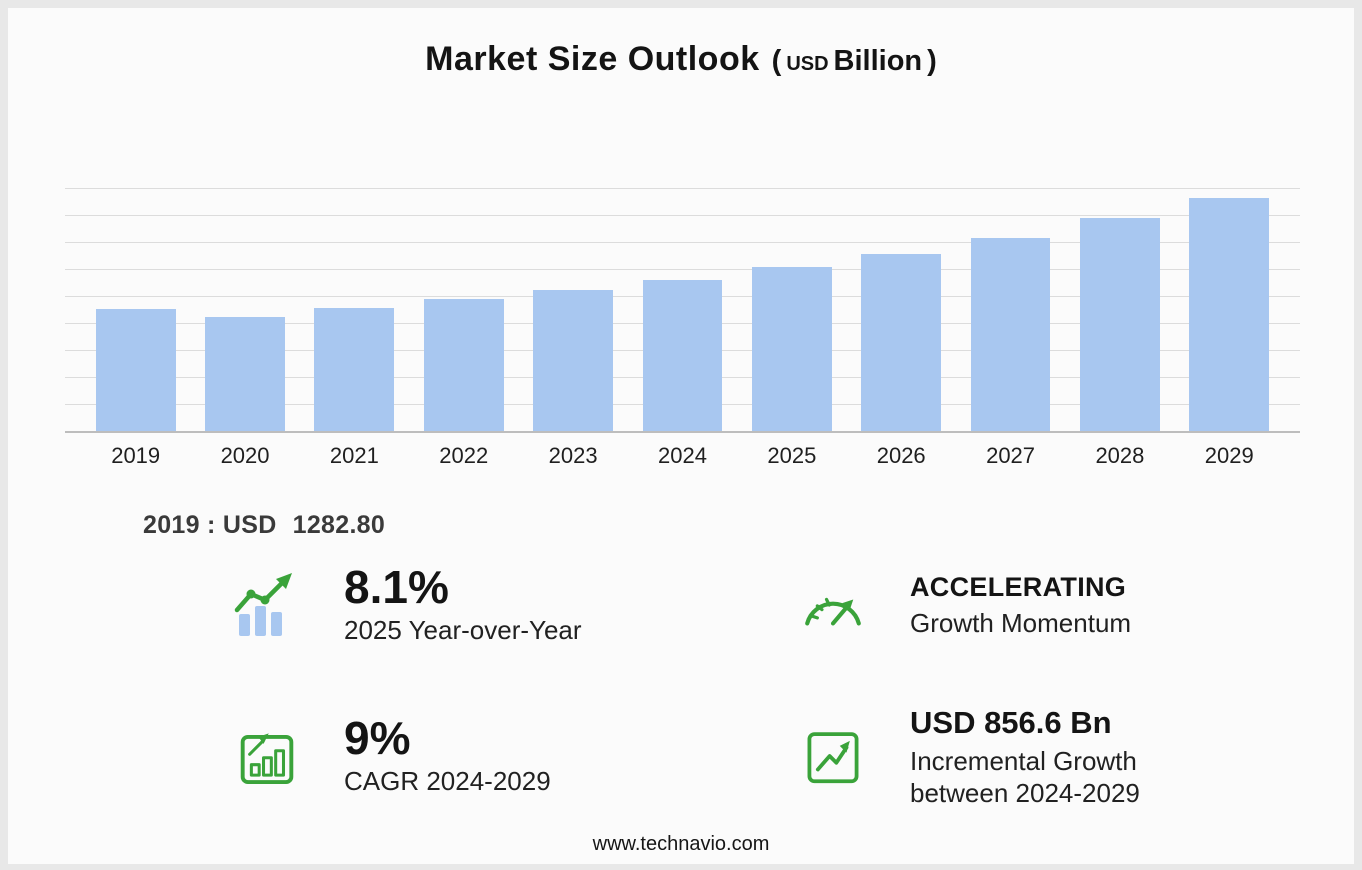 Image resolution: width=1362 pixels, height=870 pixels. Describe the element at coordinates (354, 455) in the screenshot. I see `x-tick-label: 2021` at that location.